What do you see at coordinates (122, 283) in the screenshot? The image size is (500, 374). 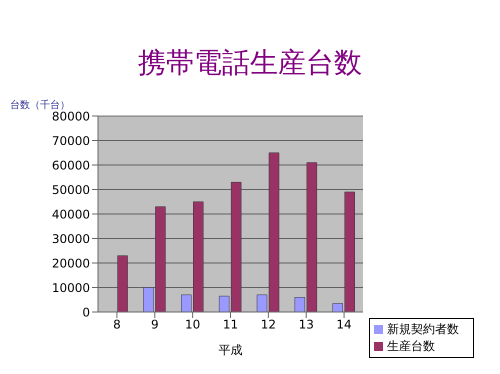 I see `bar` at bounding box center [122, 283].